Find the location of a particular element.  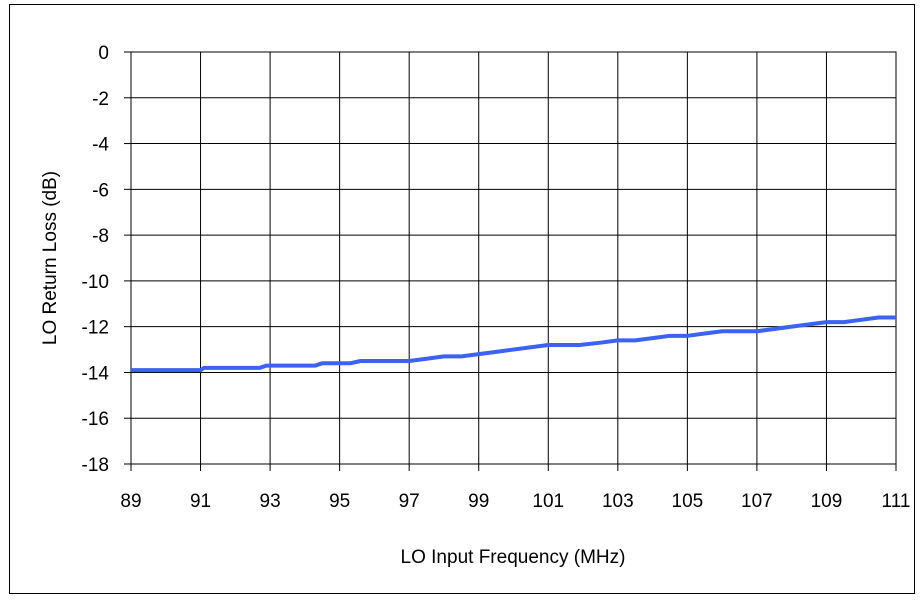

series-line is located at coordinates (513, 344).